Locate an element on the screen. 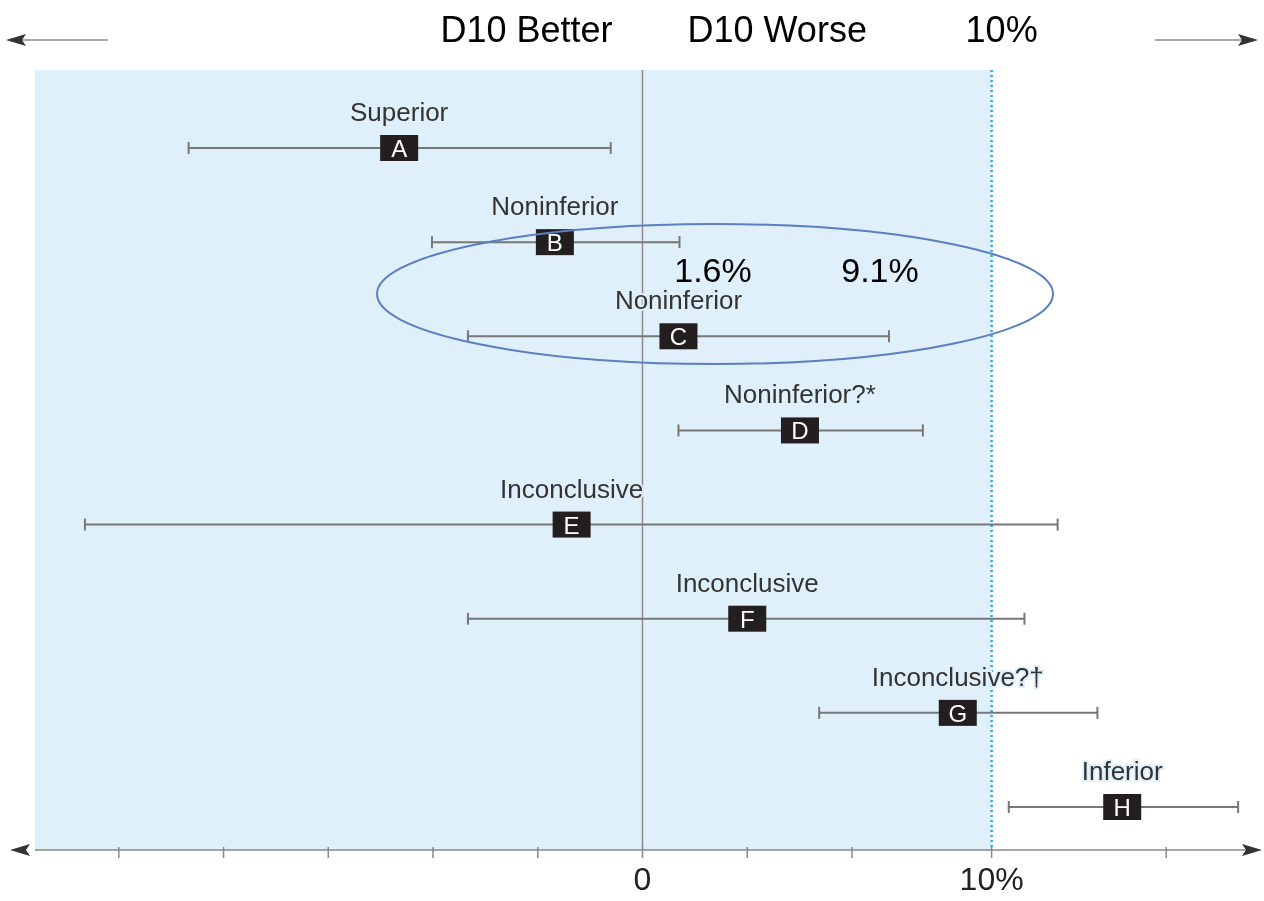 This screenshot has height=901, width=1264. text: D10 Worse is located at coordinates (777, 29).